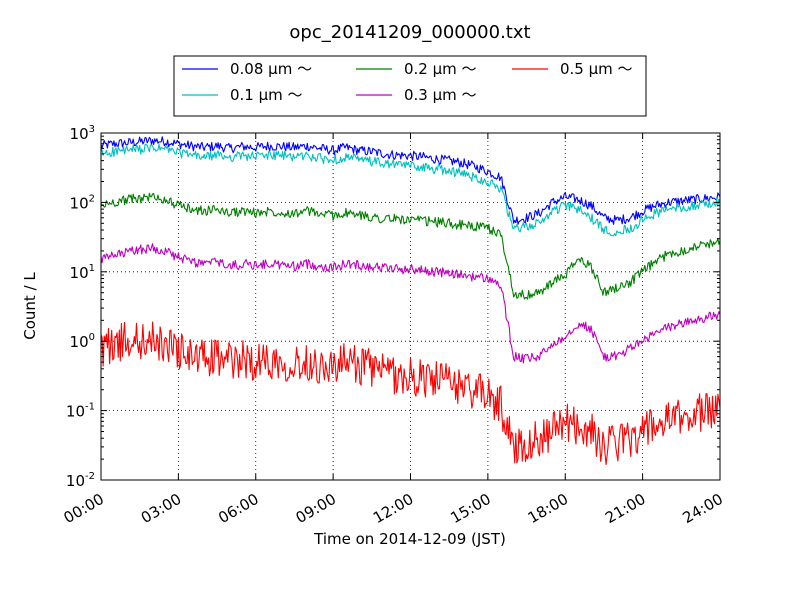 The height and width of the screenshot is (600, 800). What do you see at coordinates (440, 95) in the screenshot?
I see `legend-label: 0.3 μm ～` at bounding box center [440, 95].